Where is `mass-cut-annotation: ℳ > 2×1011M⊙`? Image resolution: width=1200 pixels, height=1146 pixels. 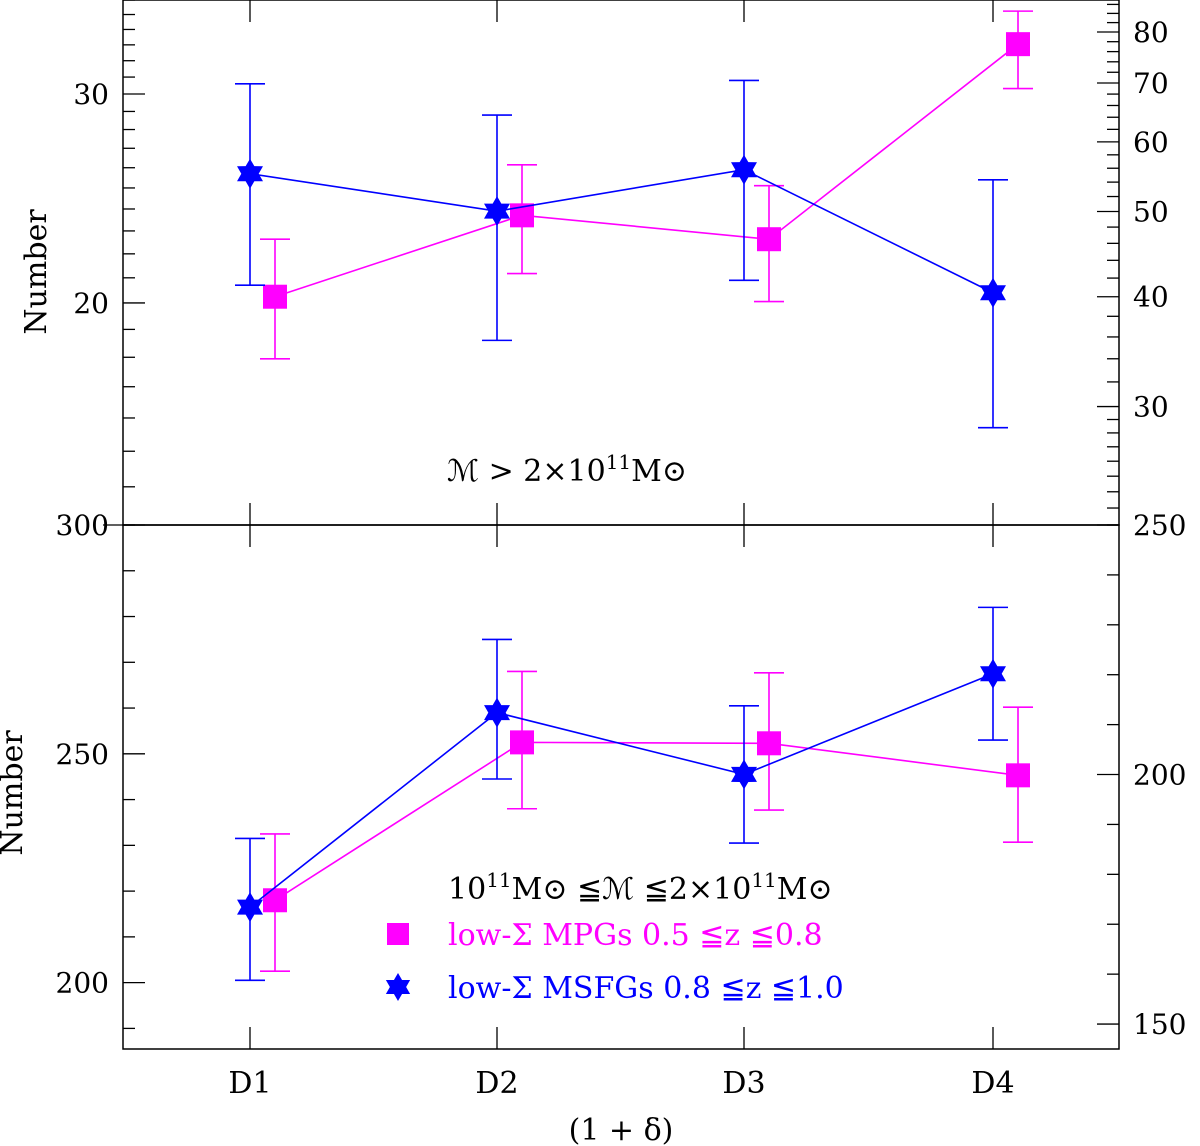 mass-cut-annotation: ℳ > 2×1011M⊙ is located at coordinates (567, 469).